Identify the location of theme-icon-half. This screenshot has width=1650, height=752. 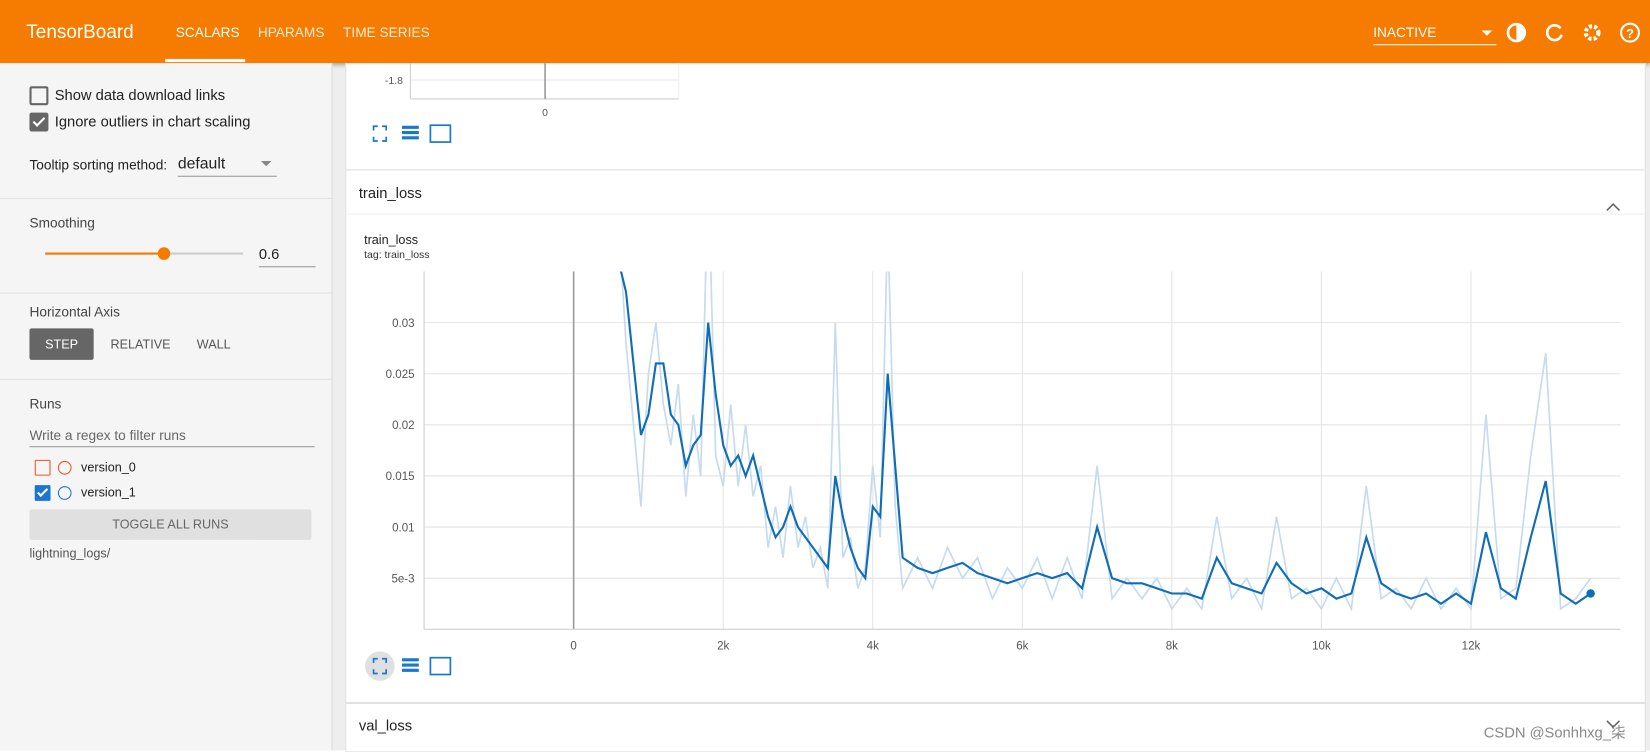
(1520, 33).